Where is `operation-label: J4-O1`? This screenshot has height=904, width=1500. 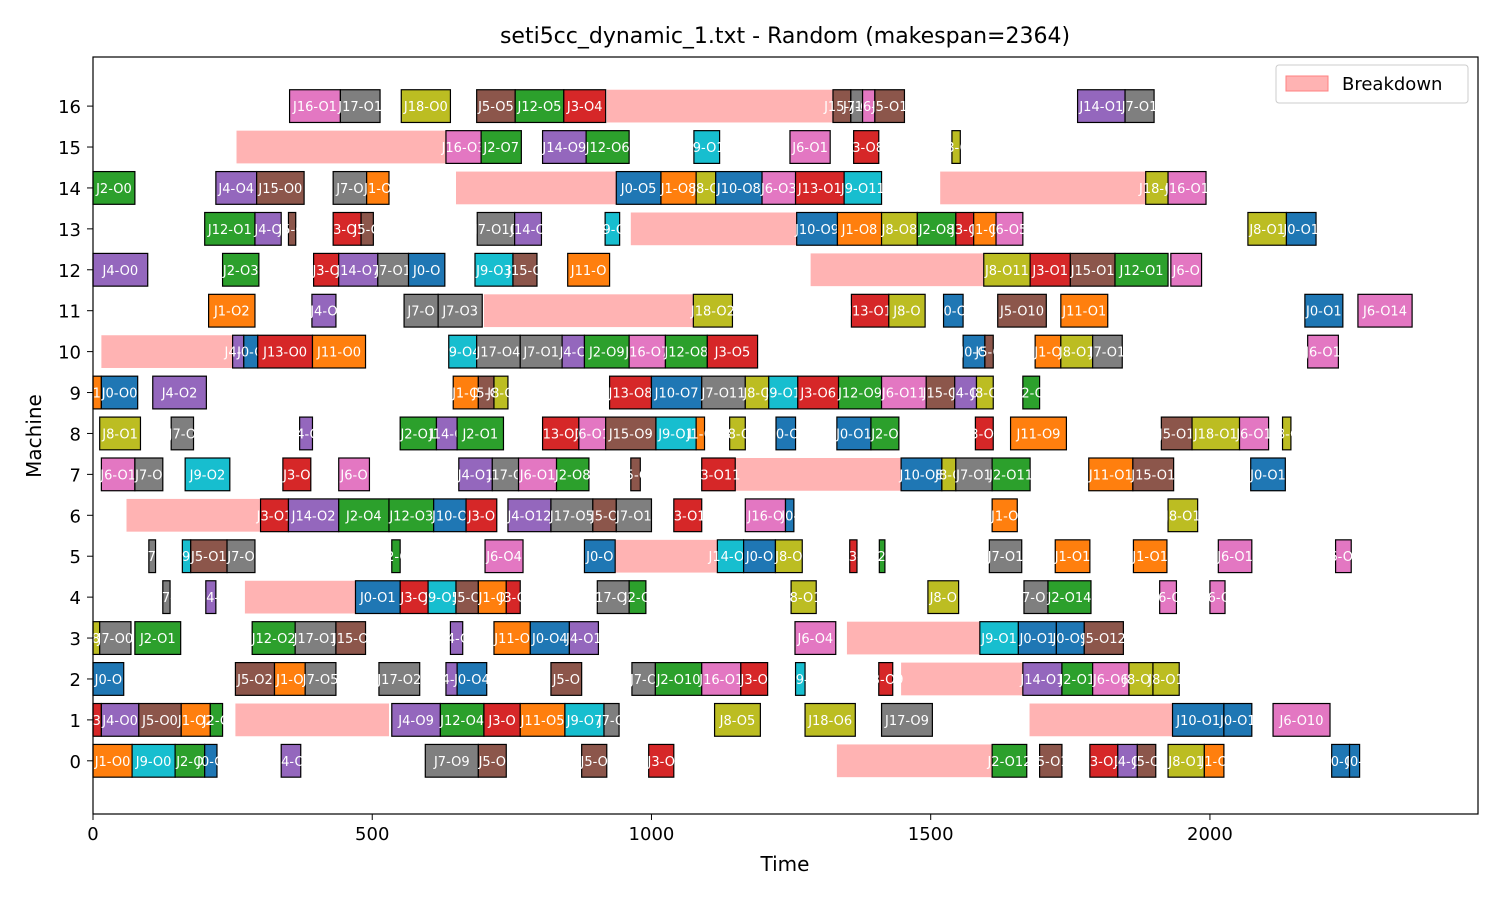 operation-label: J4-O1 is located at coordinates (475, 475).